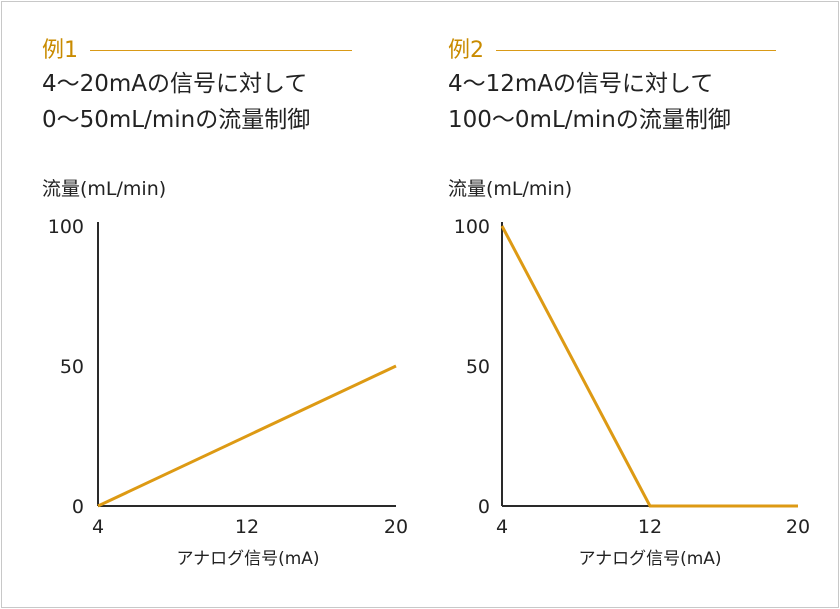  What do you see at coordinates (78, 507) in the screenshot?
I see `chart-1-y-tick-label: 0` at bounding box center [78, 507].